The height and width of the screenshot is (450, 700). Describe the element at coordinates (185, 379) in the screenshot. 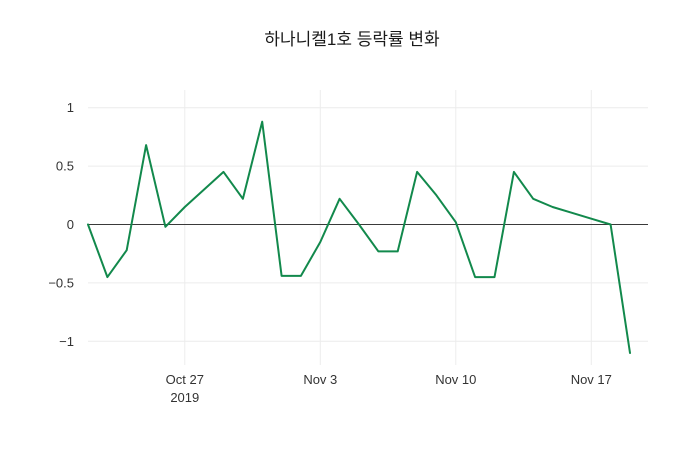

I see `x-tick-label: Oct 27` at that location.